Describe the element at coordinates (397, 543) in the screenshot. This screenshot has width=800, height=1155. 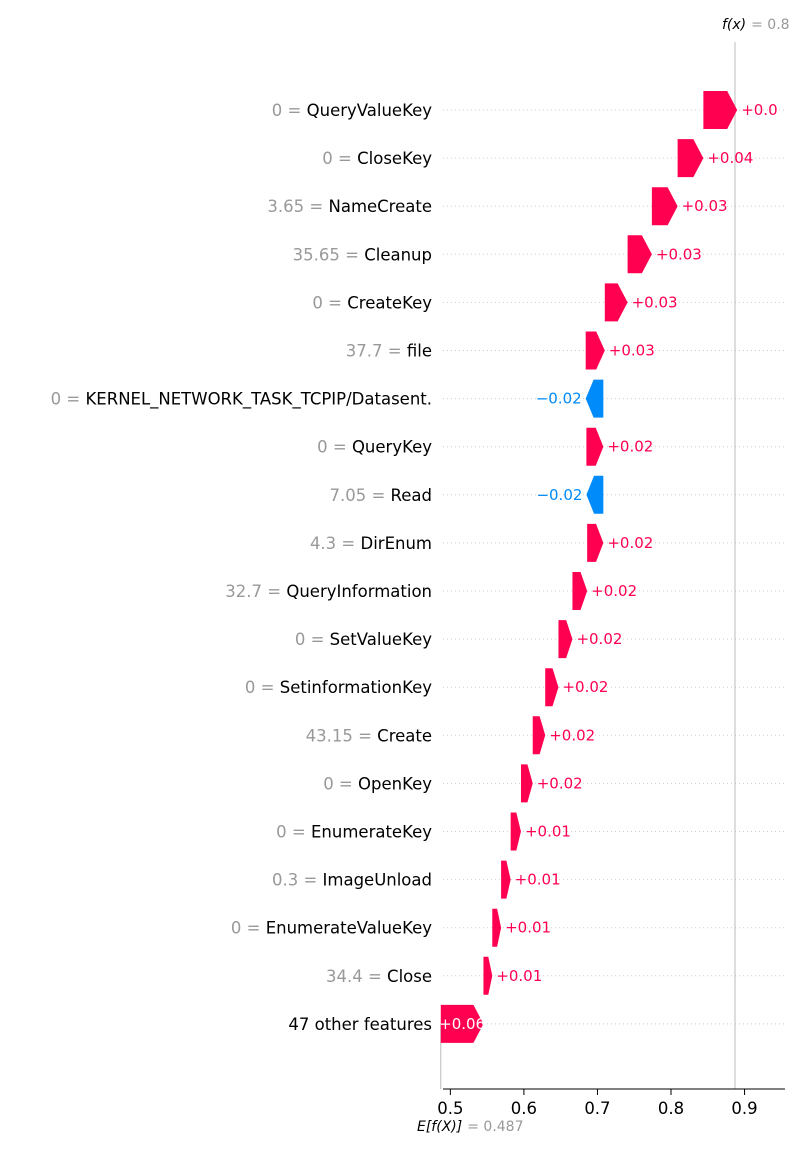
I see `feature-name: DirEnum` at that location.